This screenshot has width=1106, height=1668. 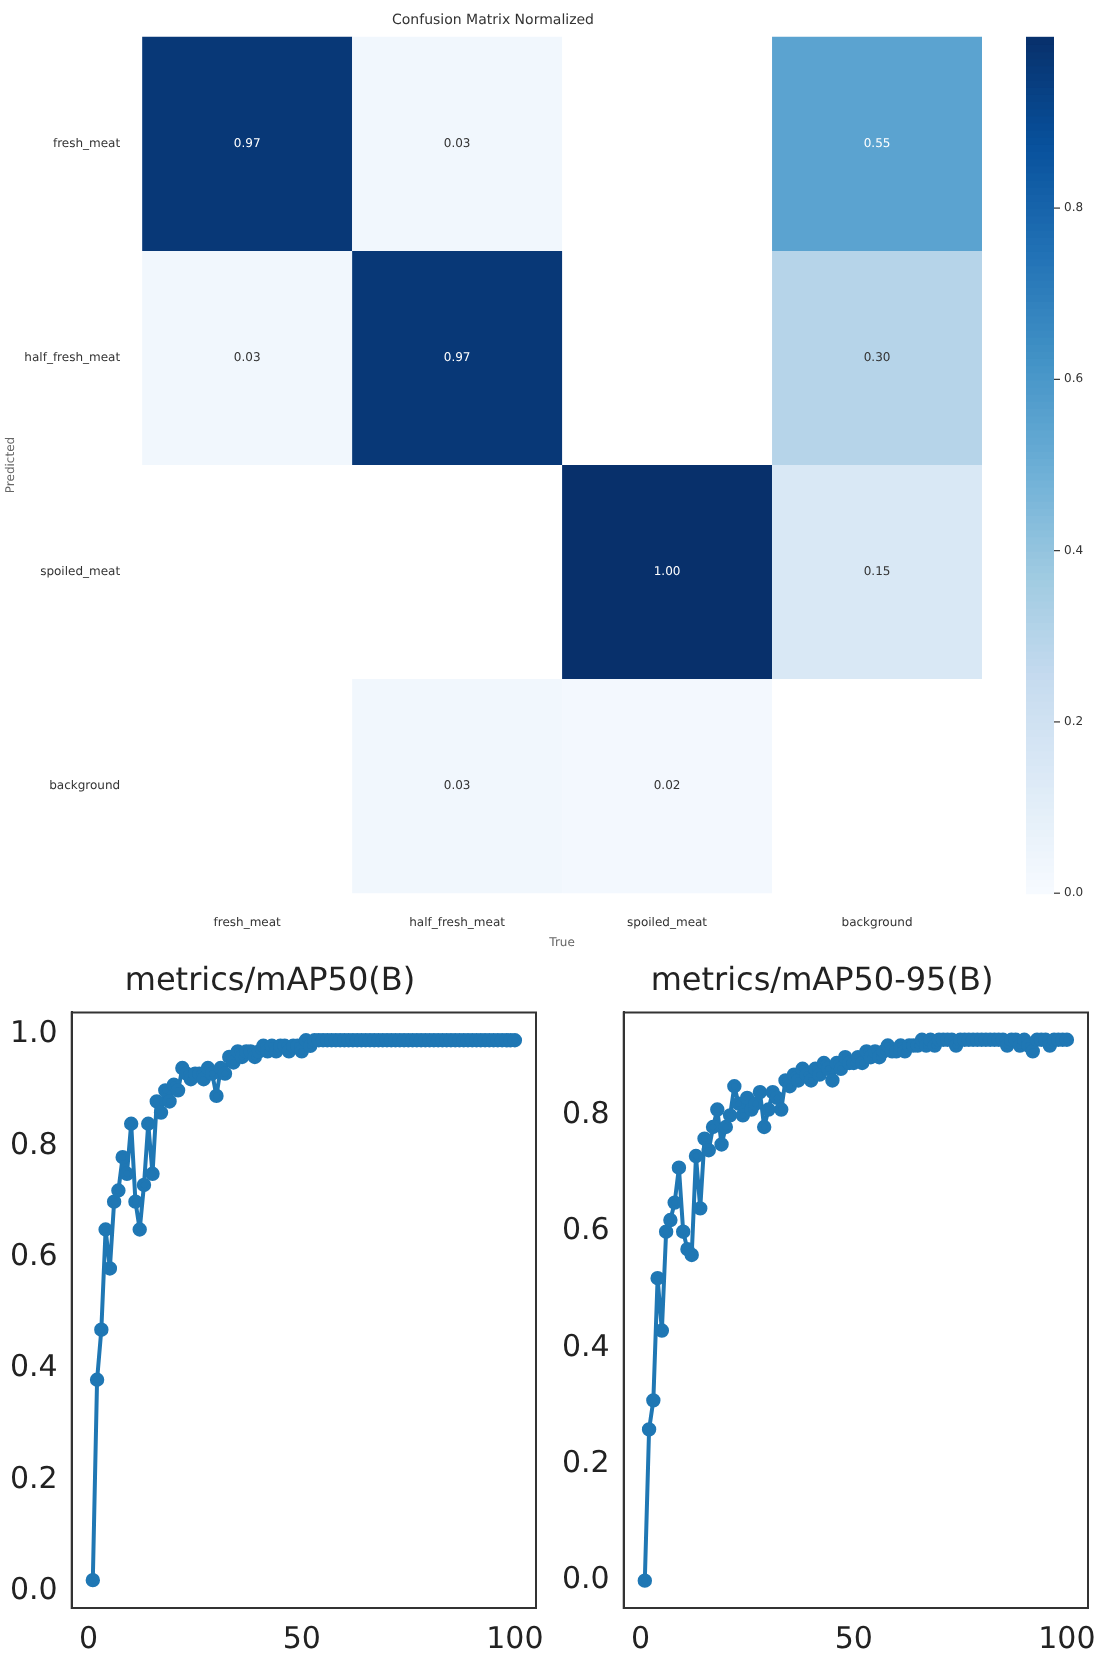 What do you see at coordinates (822, 978) in the screenshot?
I see `chart-title: metrics/mAP50-95(B)` at bounding box center [822, 978].